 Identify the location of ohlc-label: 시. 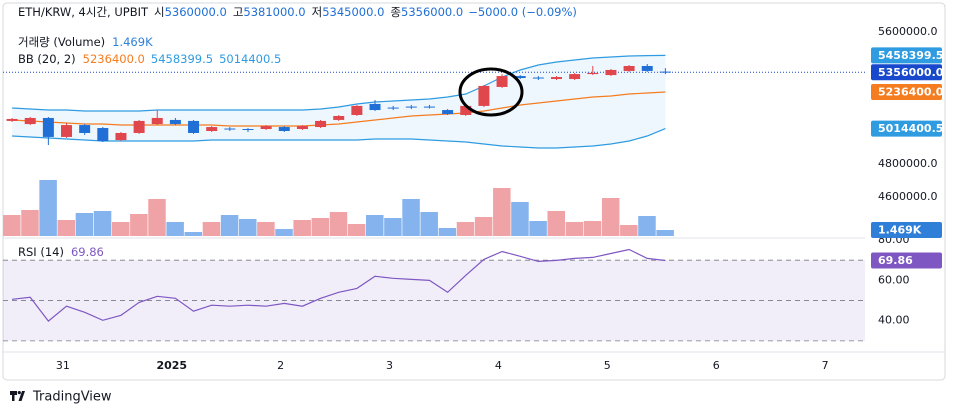
(159, 12).